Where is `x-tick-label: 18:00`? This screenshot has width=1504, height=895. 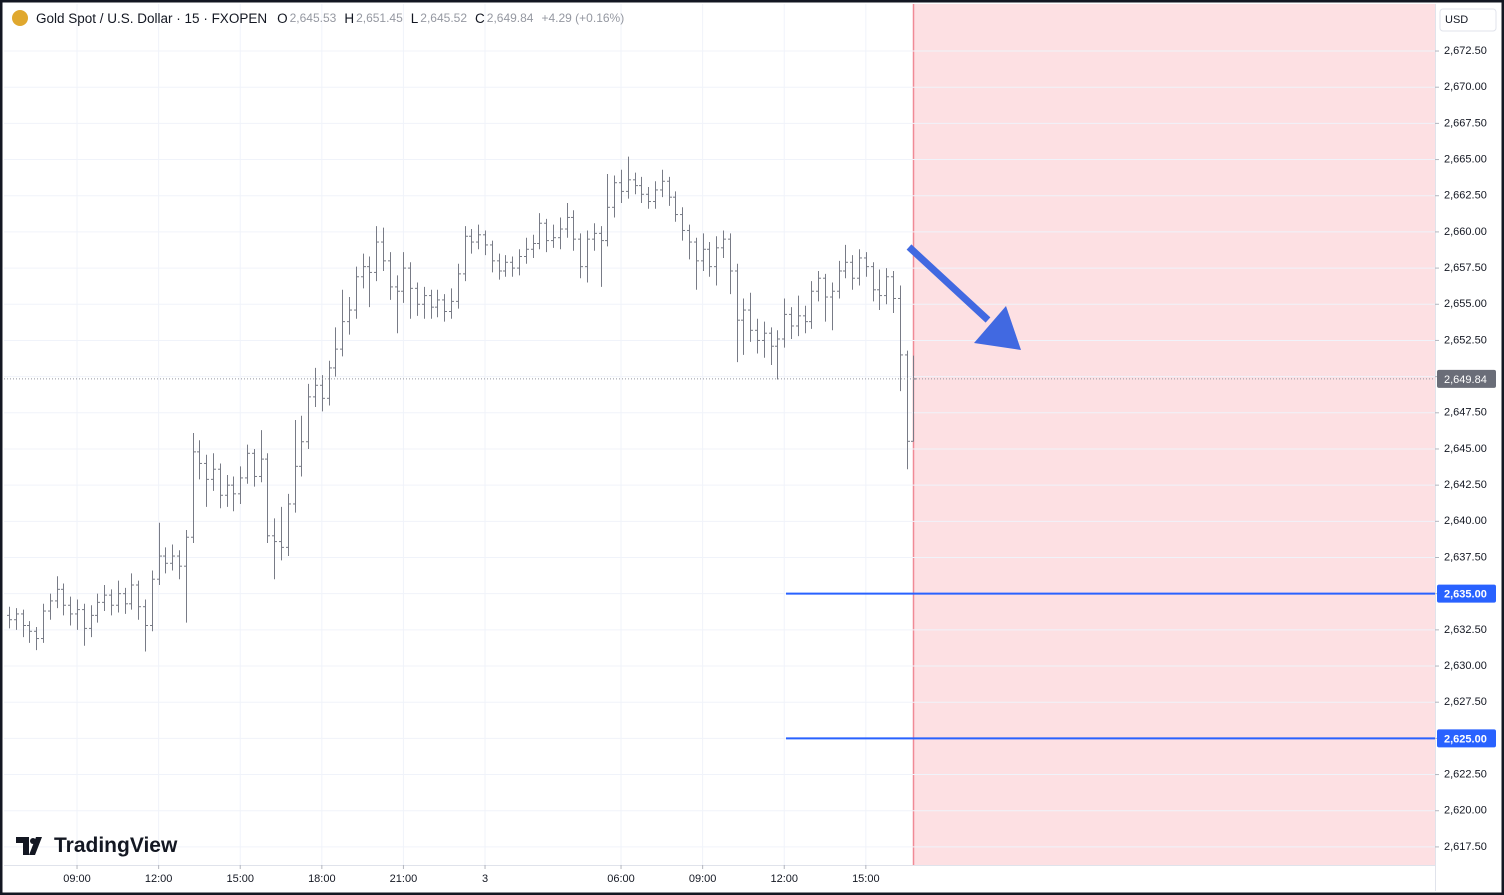
x-tick-label: 18:00 is located at coordinates (322, 879).